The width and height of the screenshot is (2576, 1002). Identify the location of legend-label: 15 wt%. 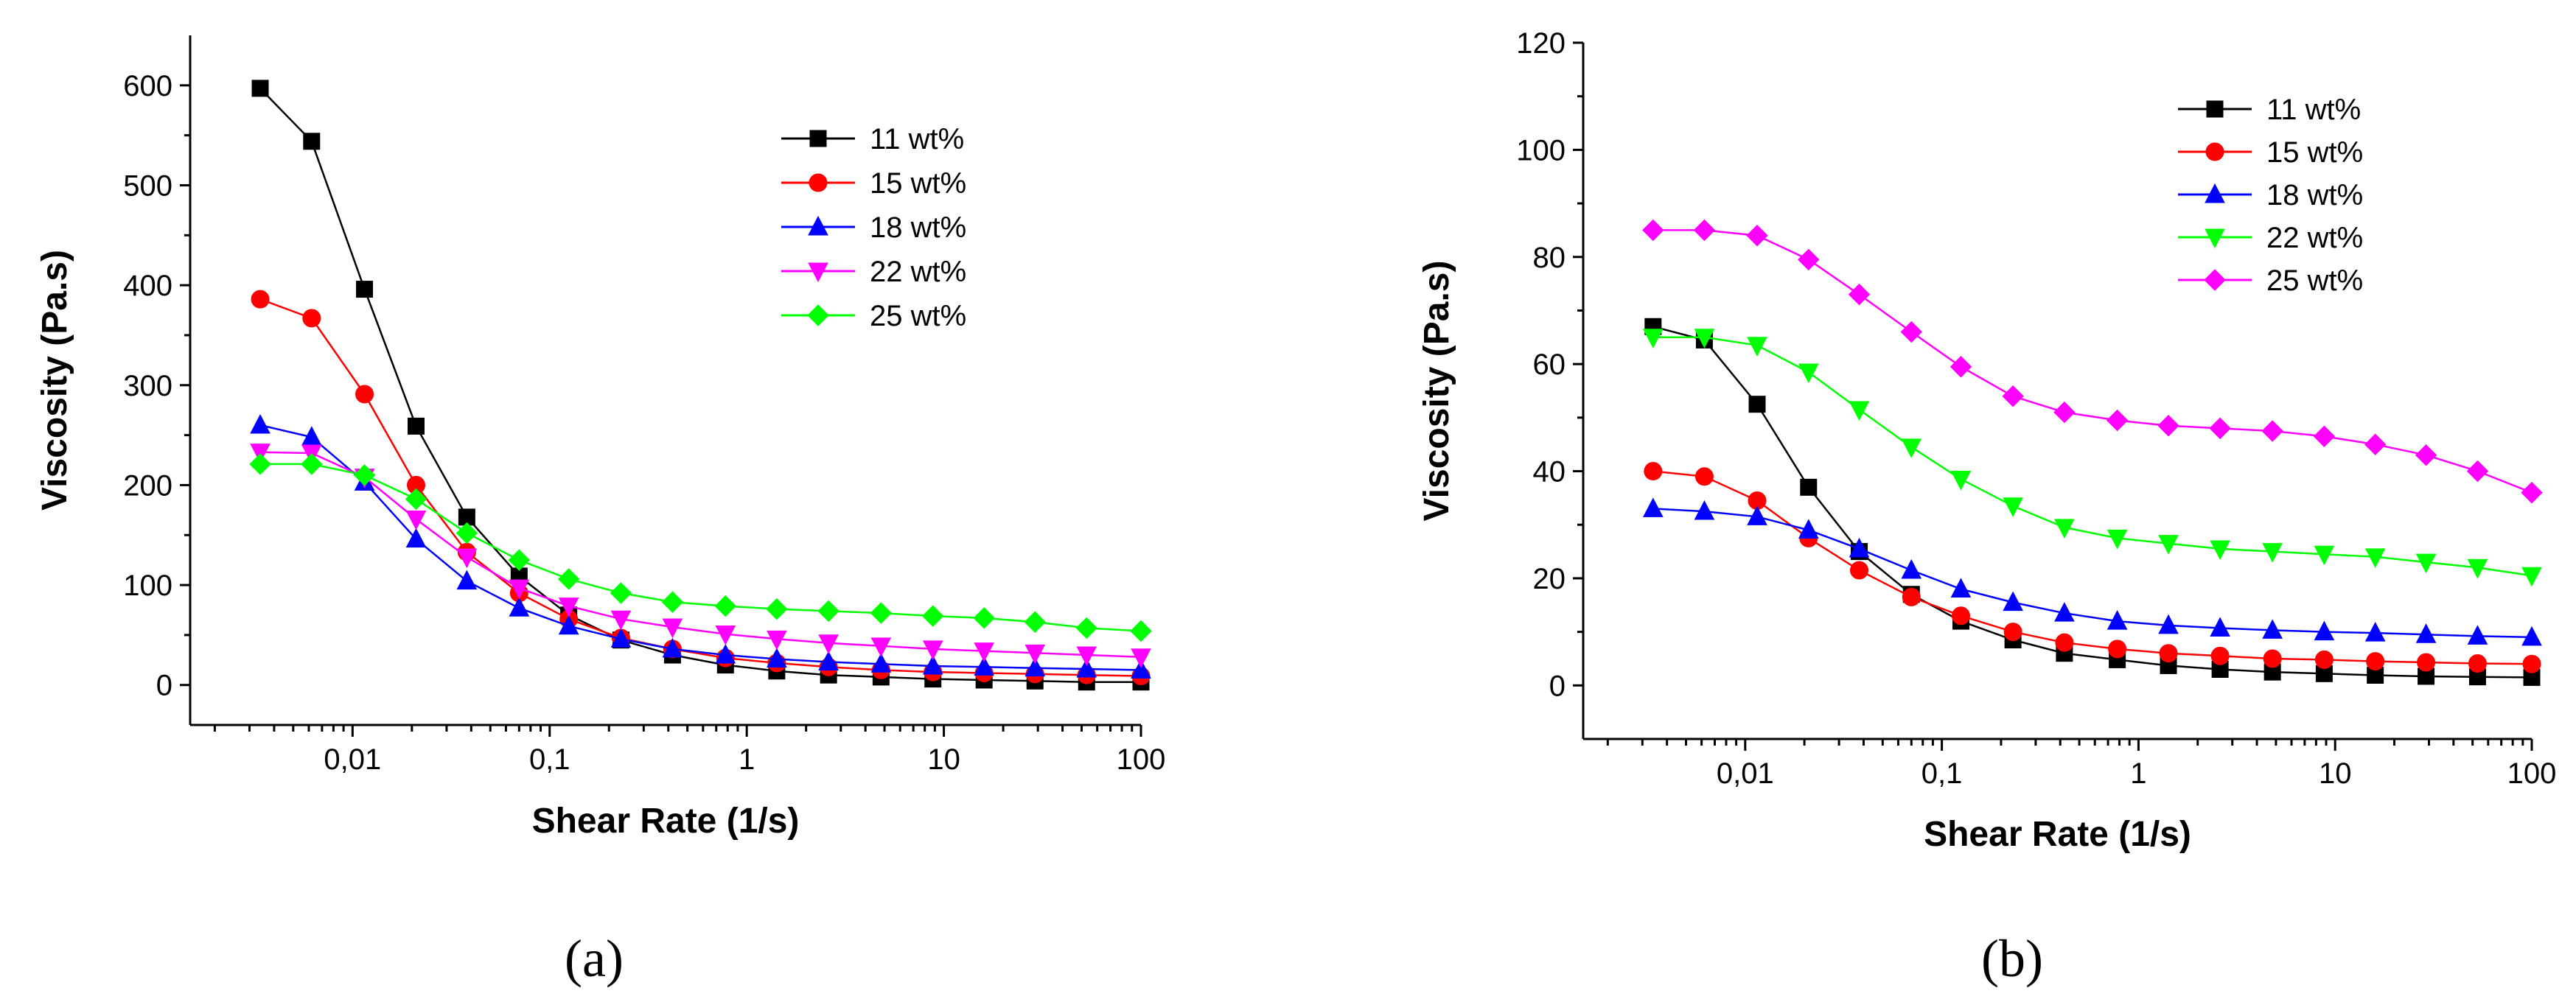
(2314, 152).